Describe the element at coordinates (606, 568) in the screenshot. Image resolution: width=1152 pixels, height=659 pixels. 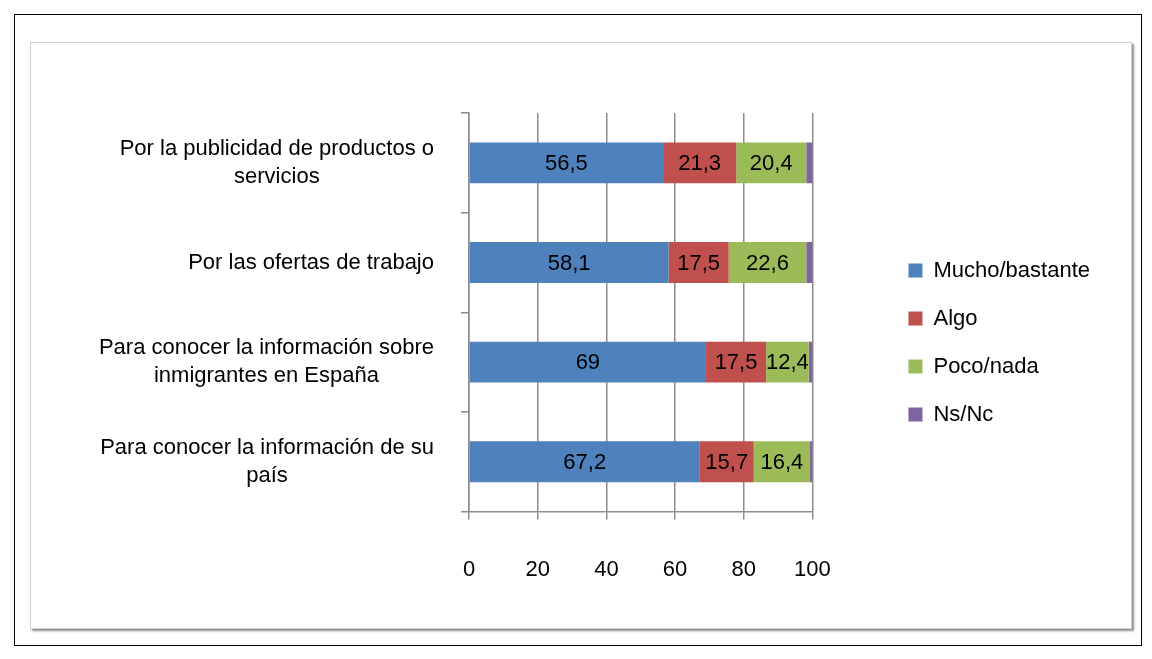
I see `x-tick-label: 40` at that location.